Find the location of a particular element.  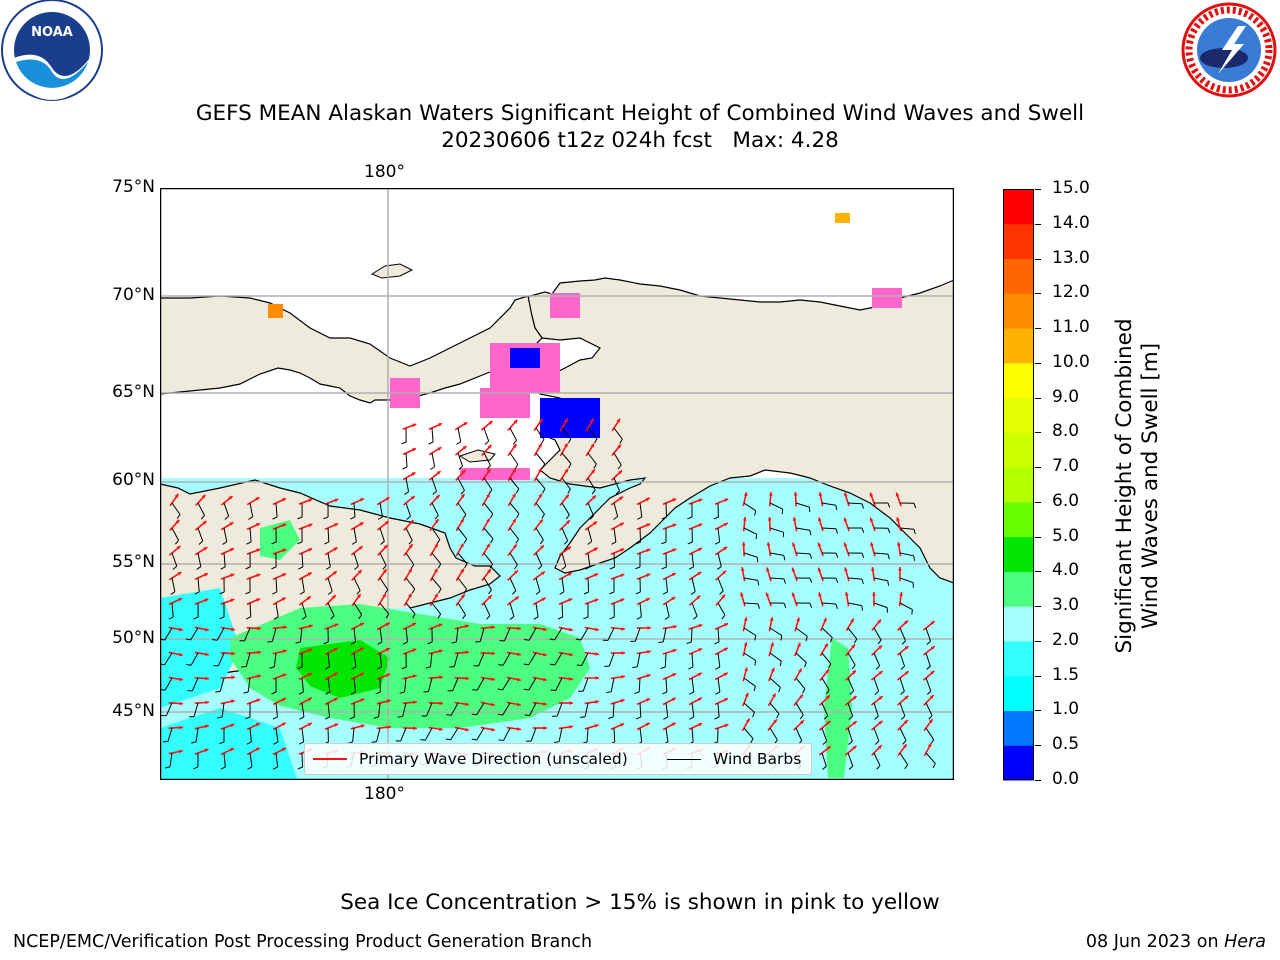

colorbar-tick-label: 3.0 is located at coordinates (1066, 605).